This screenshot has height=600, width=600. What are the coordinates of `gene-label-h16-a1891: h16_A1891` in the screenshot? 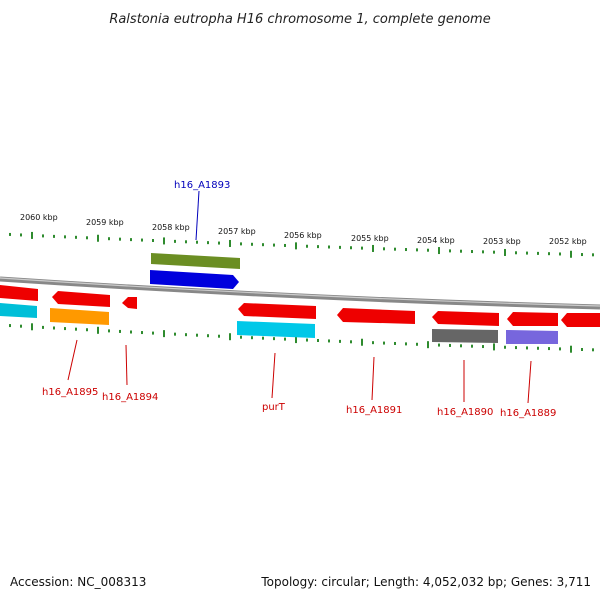 It's located at (374, 410).